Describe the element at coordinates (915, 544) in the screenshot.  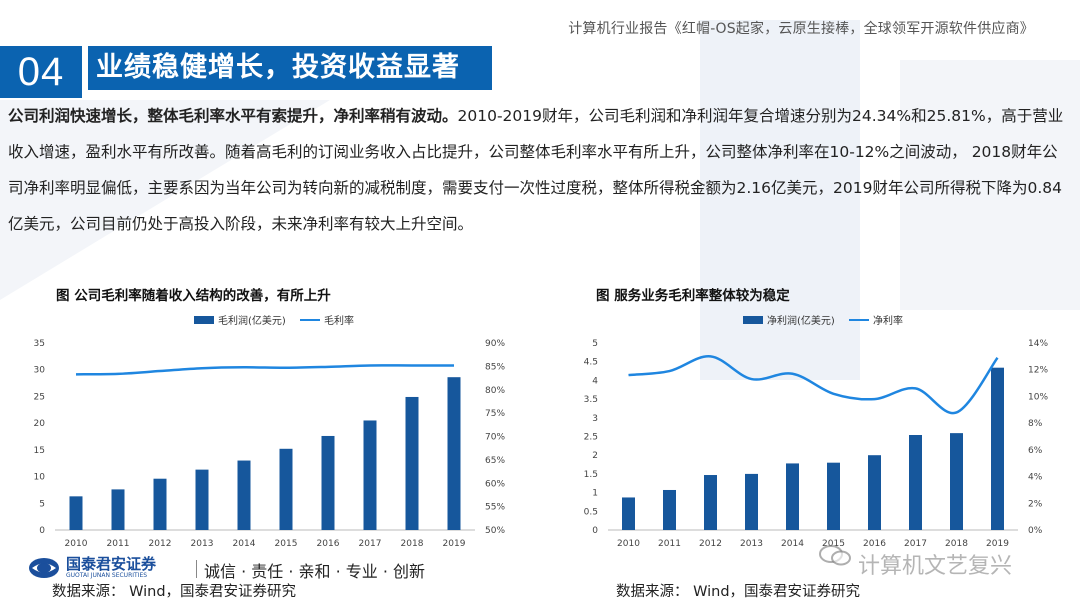
I see `chart2-x-tick: 2017` at that location.